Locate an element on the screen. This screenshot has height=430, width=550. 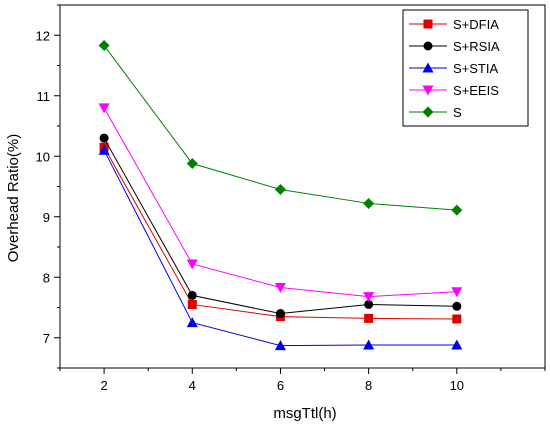
y-tick-label: 10 is located at coordinates (43, 156).